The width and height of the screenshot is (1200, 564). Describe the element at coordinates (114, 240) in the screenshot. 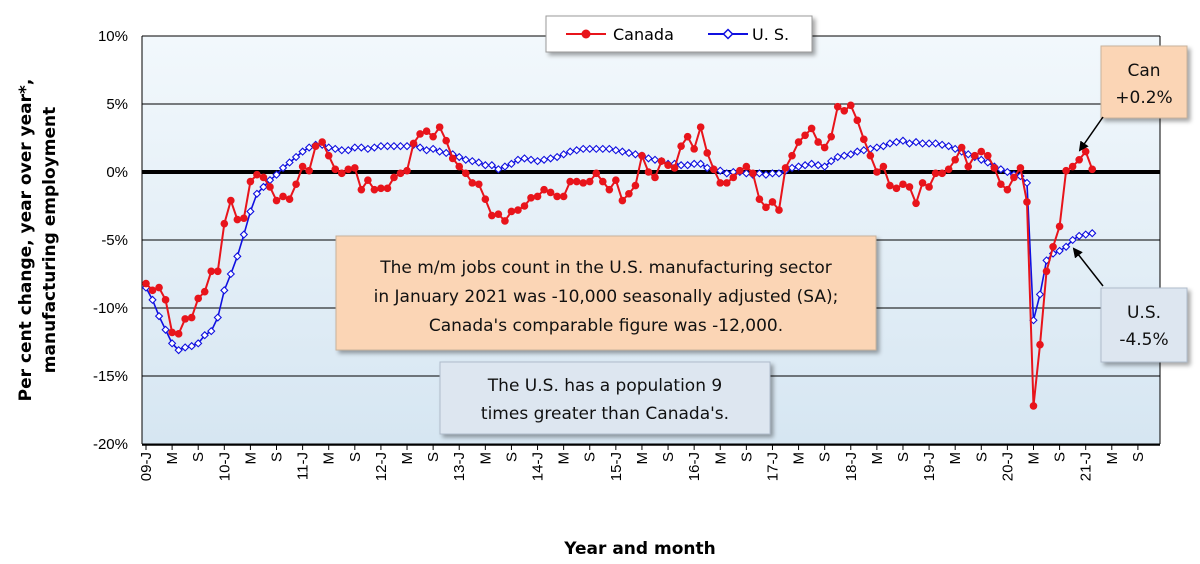

I see `y-tick-label: -5%` at that location.